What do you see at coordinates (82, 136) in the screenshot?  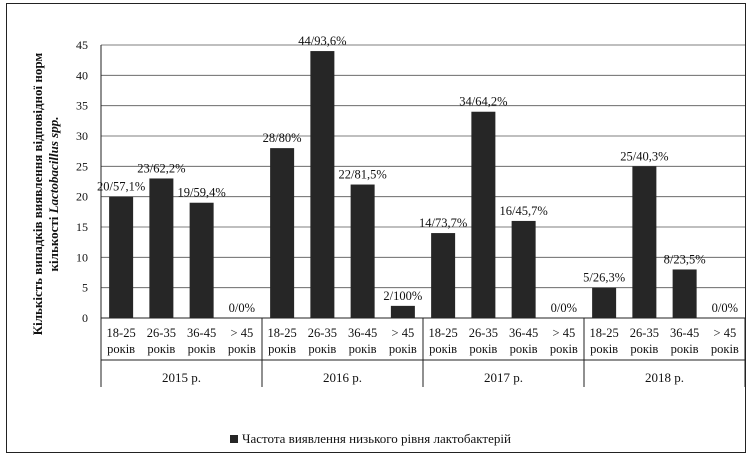 I see `y-tick-label: 30` at bounding box center [82, 136].